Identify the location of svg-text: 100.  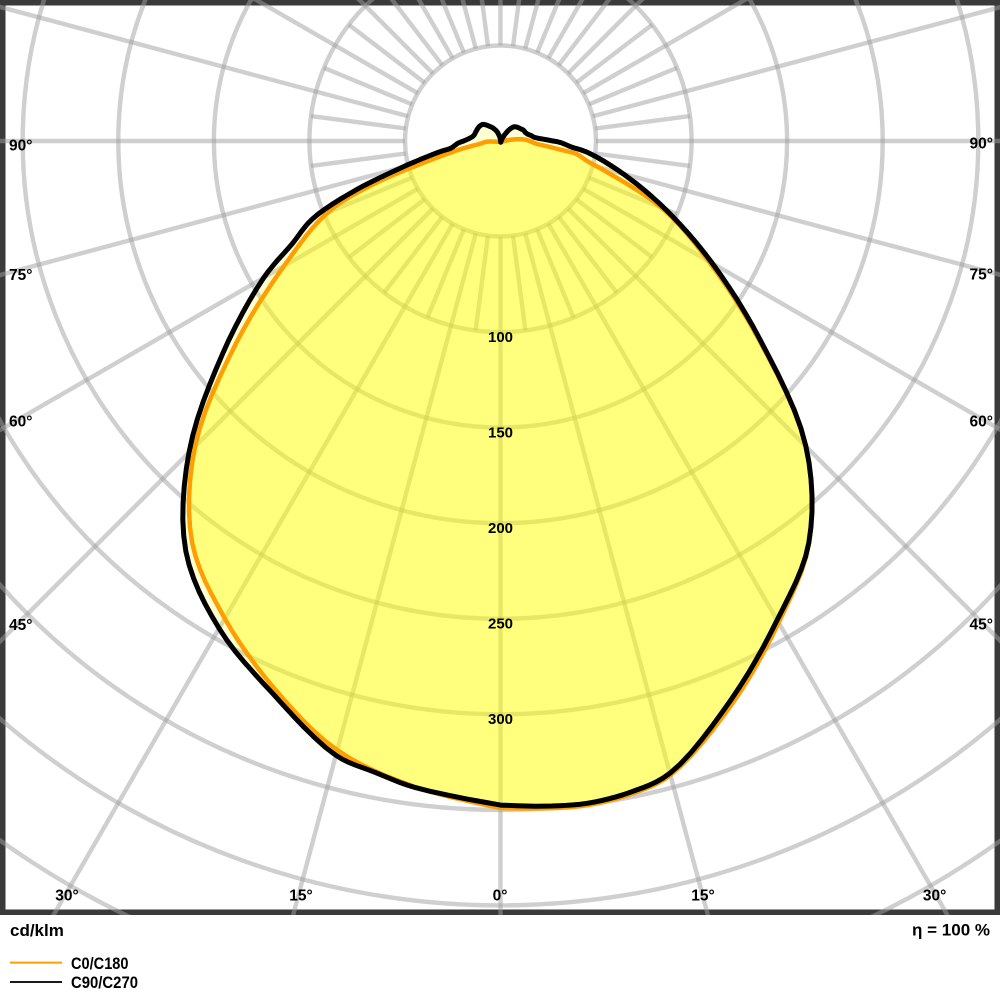
(500, 337).